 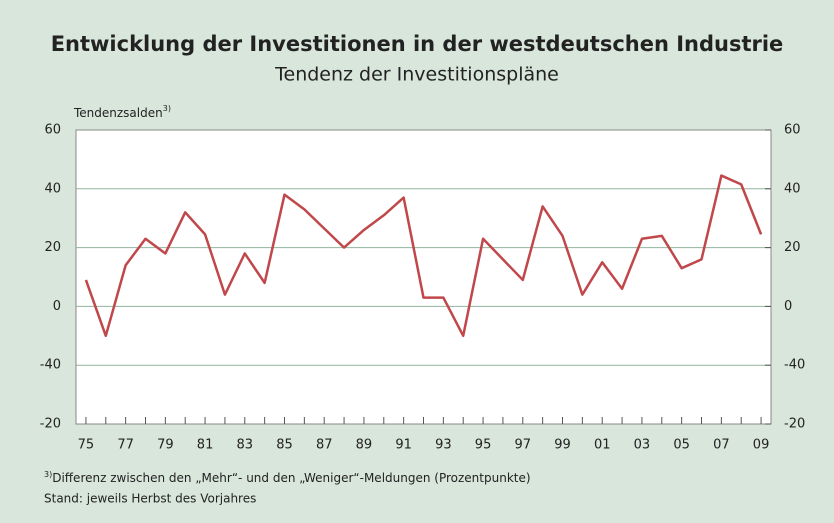 I want to click on x-tick-label: 87, so click(x=324, y=445).